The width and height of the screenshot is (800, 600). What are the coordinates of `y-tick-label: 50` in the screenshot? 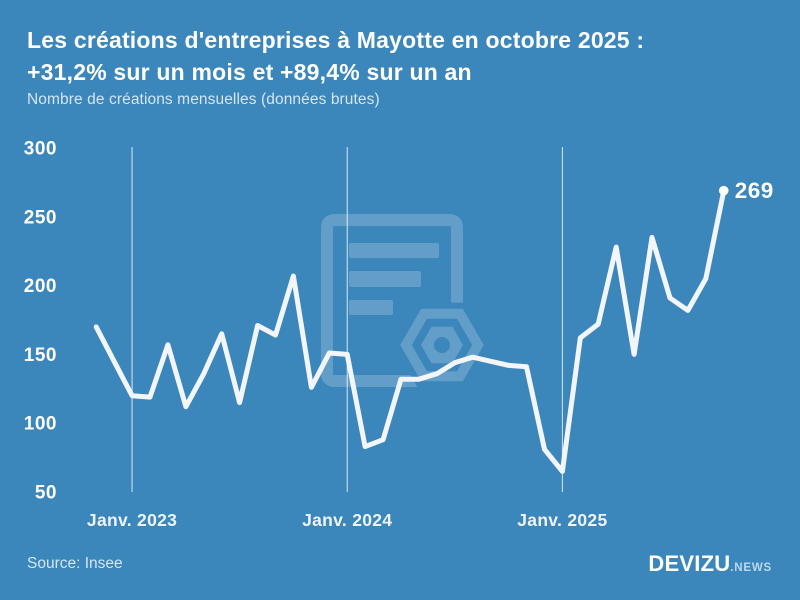 It's located at (46, 493).